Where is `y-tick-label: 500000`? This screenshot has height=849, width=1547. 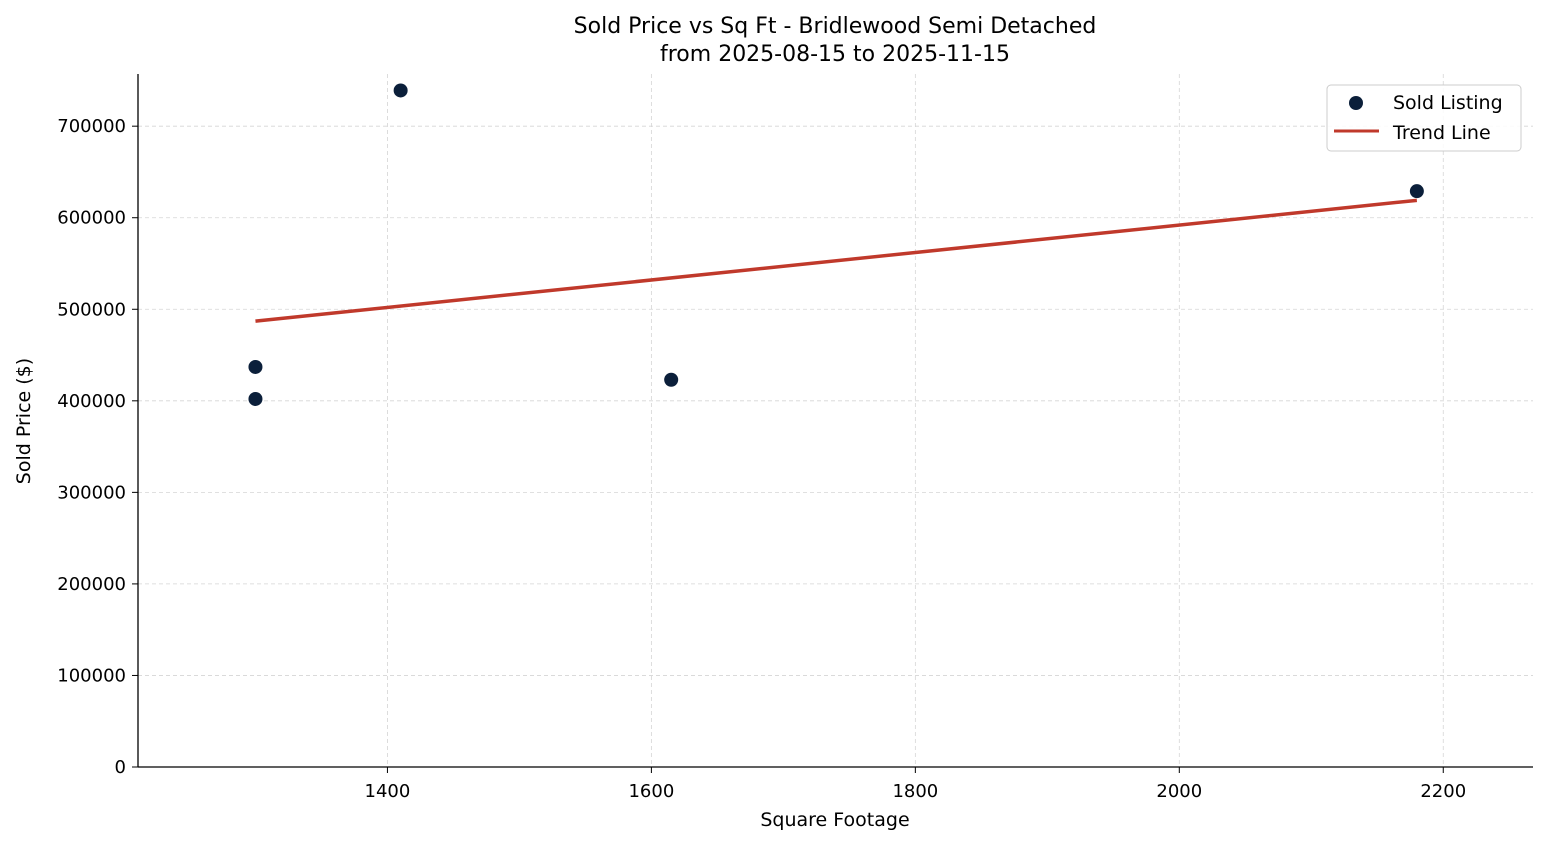
y-tick-label: 500000 is located at coordinates (91, 309).